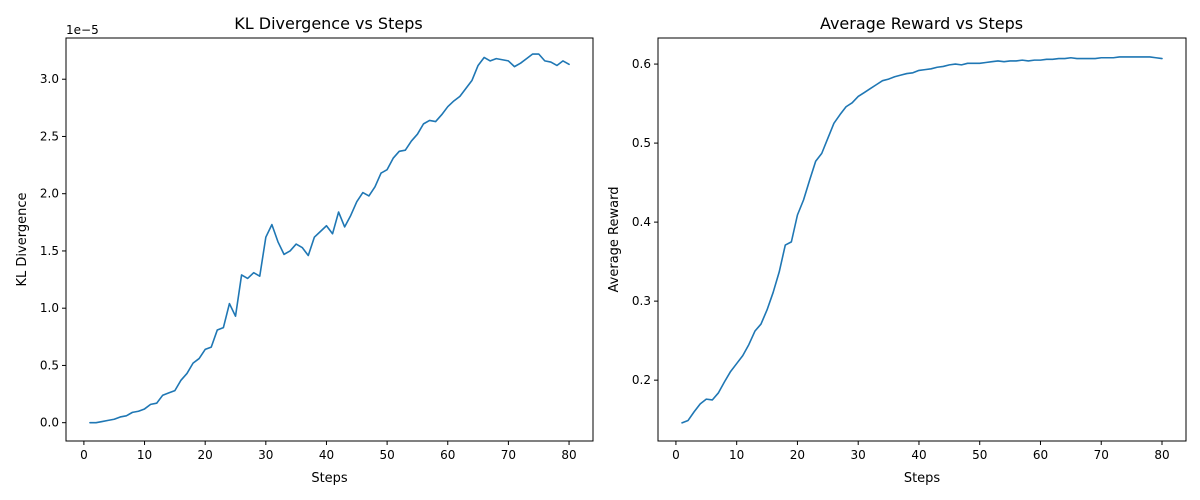 The width and height of the screenshot is (1200, 500). What do you see at coordinates (22, 240) in the screenshot?
I see `y-axis-label: KL Divergence` at bounding box center [22, 240].